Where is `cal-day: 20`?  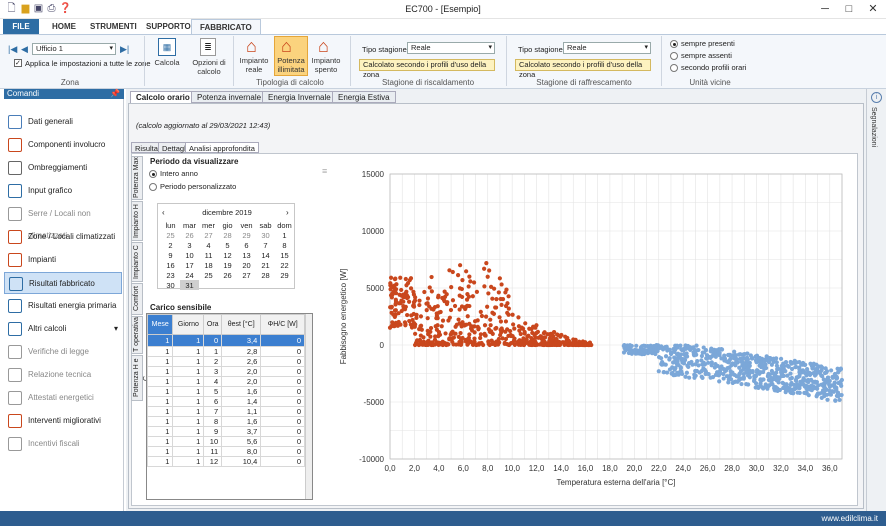 cal-day: 20 is located at coordinates (246, 265).